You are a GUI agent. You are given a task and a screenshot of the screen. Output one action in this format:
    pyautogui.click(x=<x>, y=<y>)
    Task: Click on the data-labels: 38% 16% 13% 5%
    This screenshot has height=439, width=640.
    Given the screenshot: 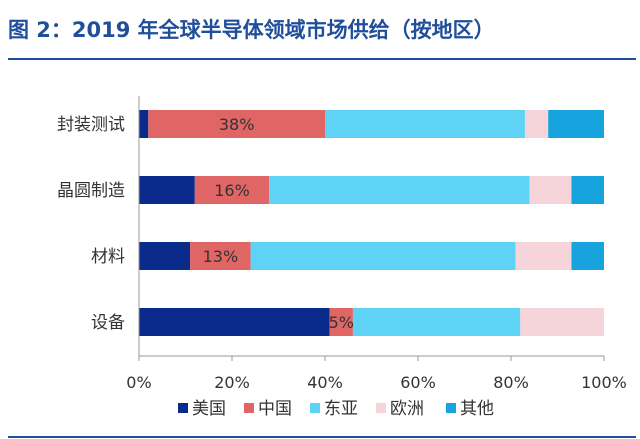 What is the action you would take?
    pyautogui.click(x=278, y=223)
    